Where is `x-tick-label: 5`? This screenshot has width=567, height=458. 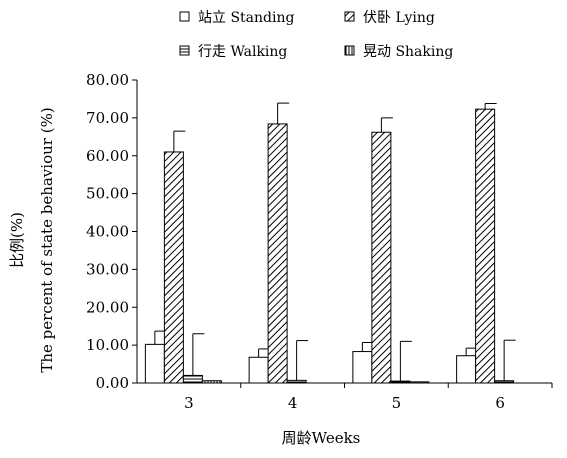
x-tick-label: 5 is located at coordinates (397, 403).